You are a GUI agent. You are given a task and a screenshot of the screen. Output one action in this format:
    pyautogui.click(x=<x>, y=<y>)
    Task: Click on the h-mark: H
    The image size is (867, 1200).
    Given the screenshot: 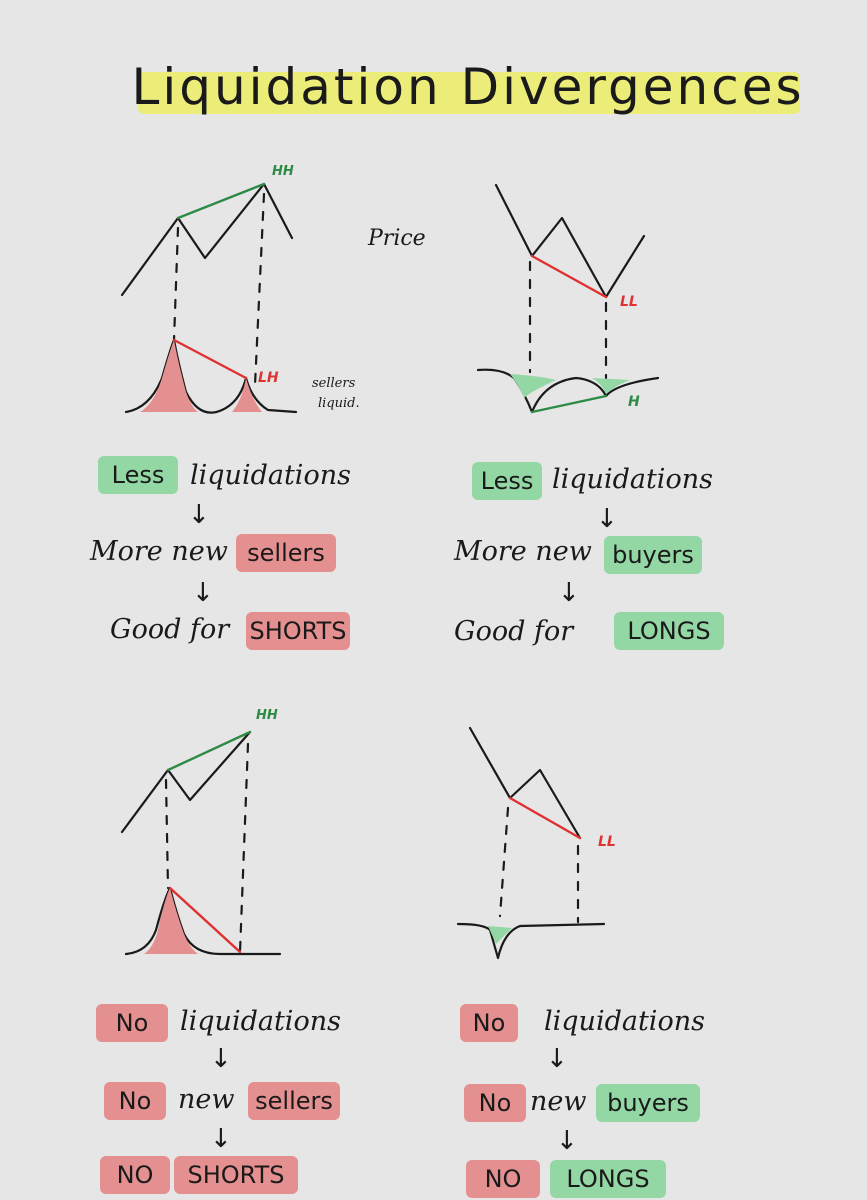 What is the action you would take?
    pyautogui.click(x=634, y=402)
    